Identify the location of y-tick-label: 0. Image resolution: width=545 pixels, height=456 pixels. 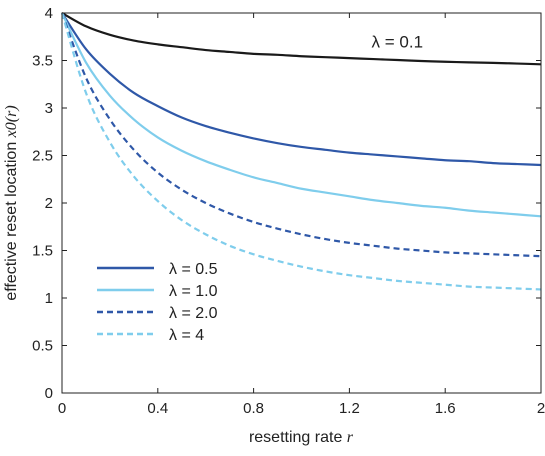
(49, 393).